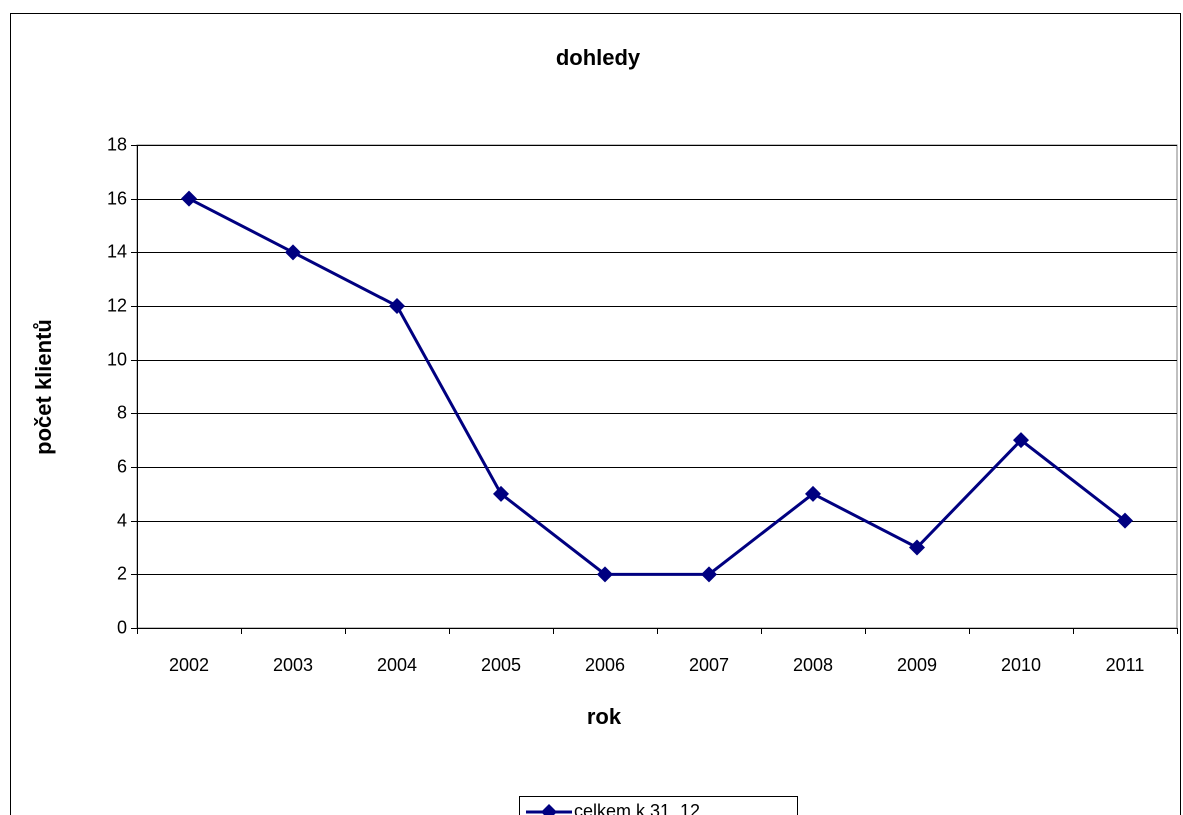 This screenshot has height=815, width=1183. Describe the element at coordinates (117, 305) in the screenshot. I see `y-tick-label: 12` at that location.